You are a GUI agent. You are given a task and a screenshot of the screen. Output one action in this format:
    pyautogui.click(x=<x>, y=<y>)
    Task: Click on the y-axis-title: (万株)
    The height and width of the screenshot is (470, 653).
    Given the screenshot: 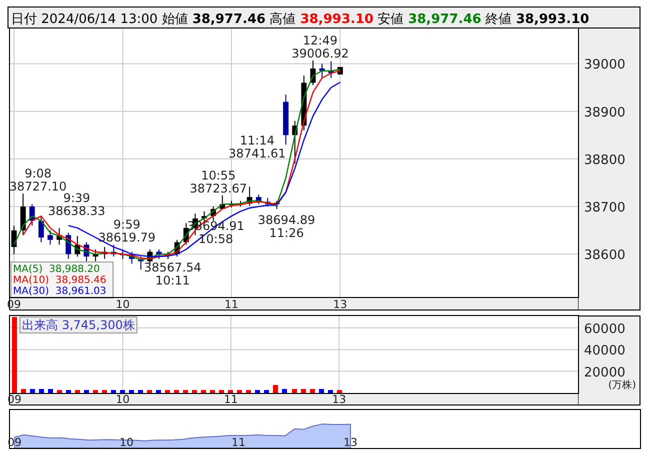 What is the action you would take?
    pyautogui.click(x=622, y=385)
    